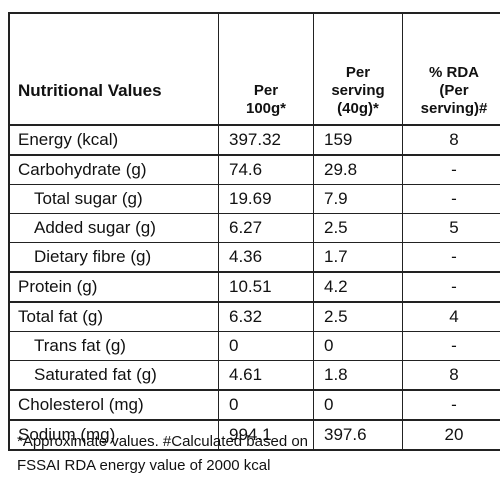  Describe the element at coordinates (358, 139) in the screenshot. I see `table-cell: 159` at that location.